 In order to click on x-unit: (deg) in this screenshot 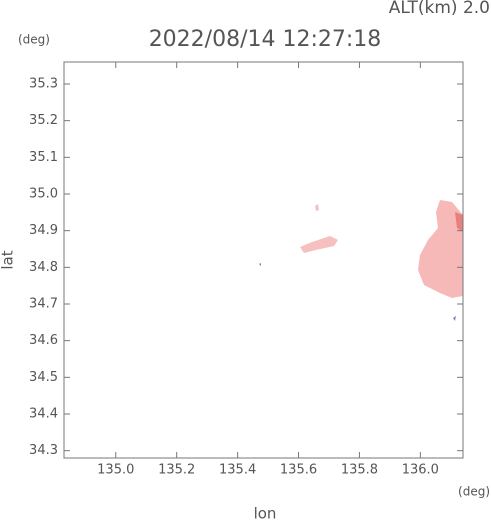, I will do `click(474, 492)`.